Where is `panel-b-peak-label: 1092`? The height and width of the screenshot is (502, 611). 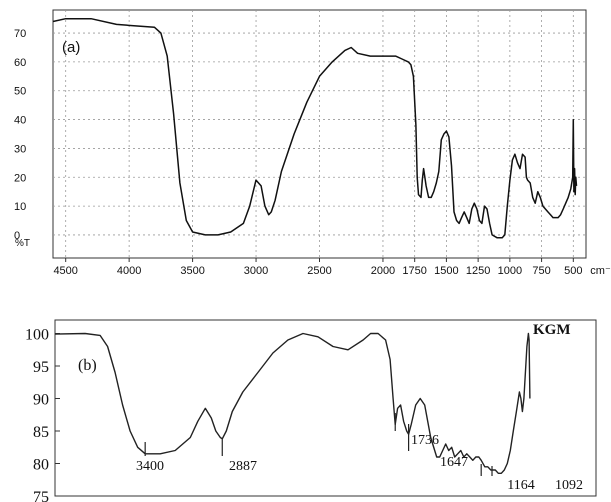 panel-b-peak-label: 1092 is located at coordinates (569, 485).